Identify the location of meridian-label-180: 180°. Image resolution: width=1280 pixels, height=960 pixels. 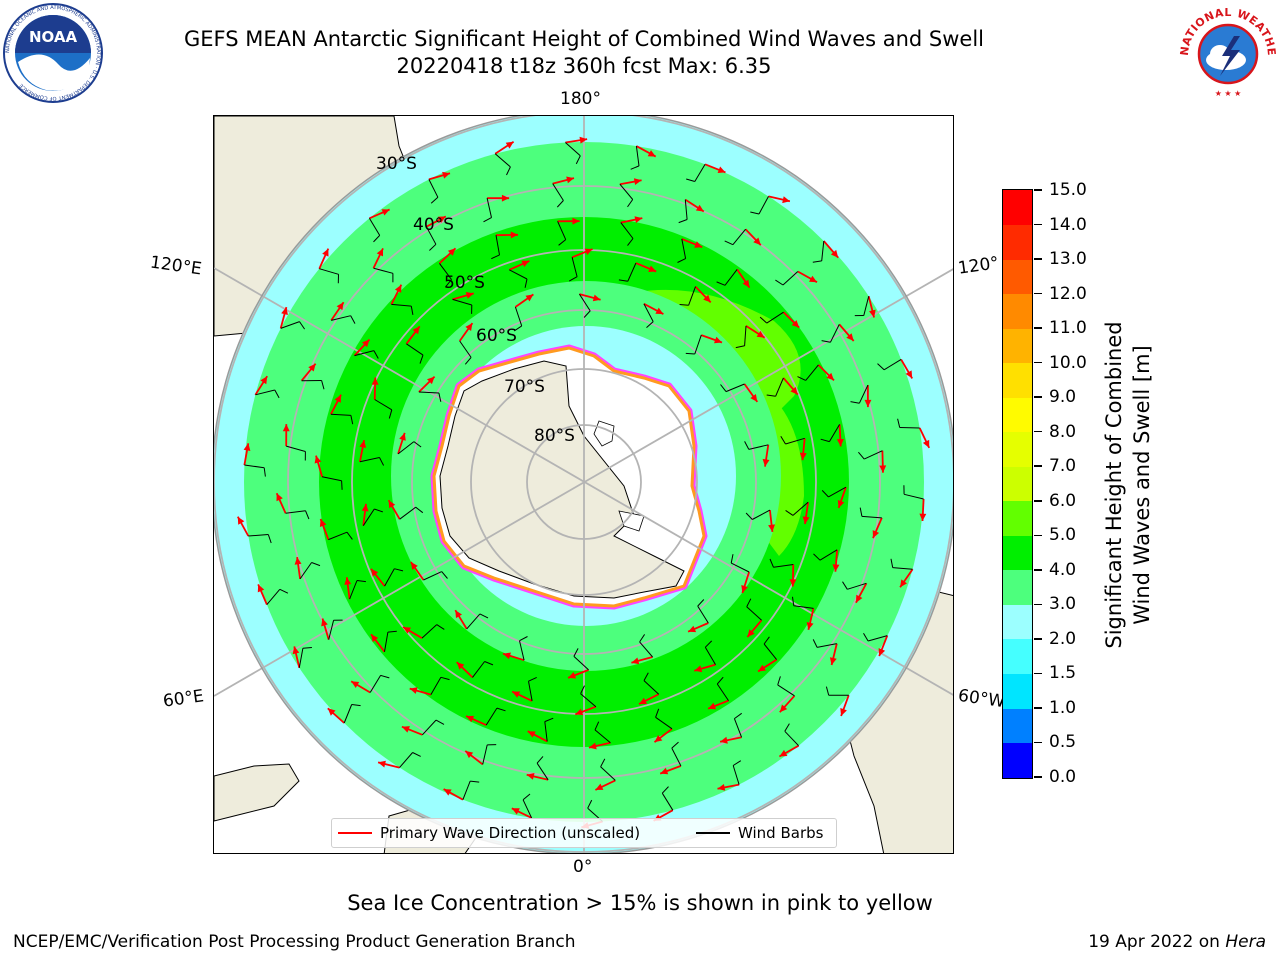
(580, 99).